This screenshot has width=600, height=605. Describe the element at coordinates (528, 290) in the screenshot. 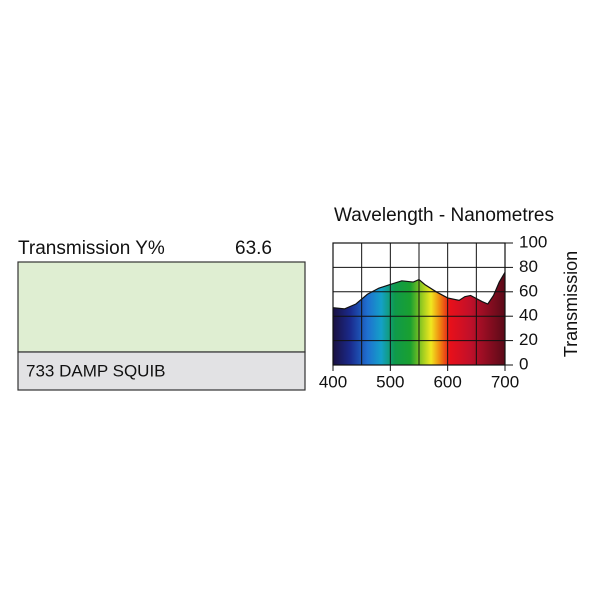

I see `y-tick-label: 60` at that location.